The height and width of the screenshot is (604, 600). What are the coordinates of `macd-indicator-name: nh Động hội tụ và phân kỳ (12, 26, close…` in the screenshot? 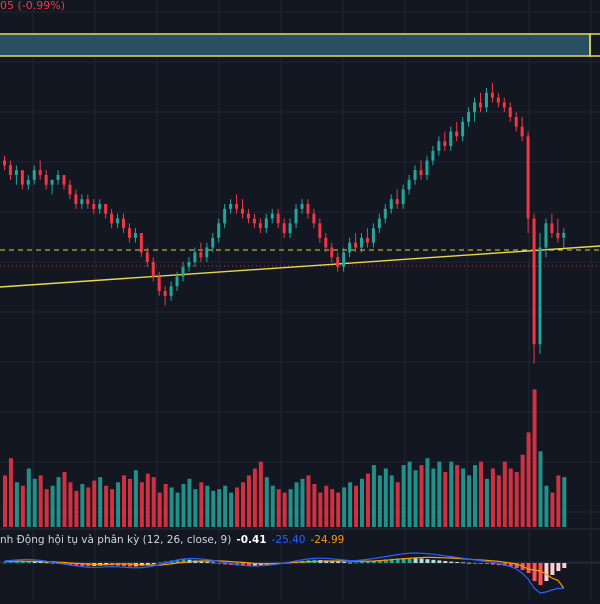 It's located at (116, 540).